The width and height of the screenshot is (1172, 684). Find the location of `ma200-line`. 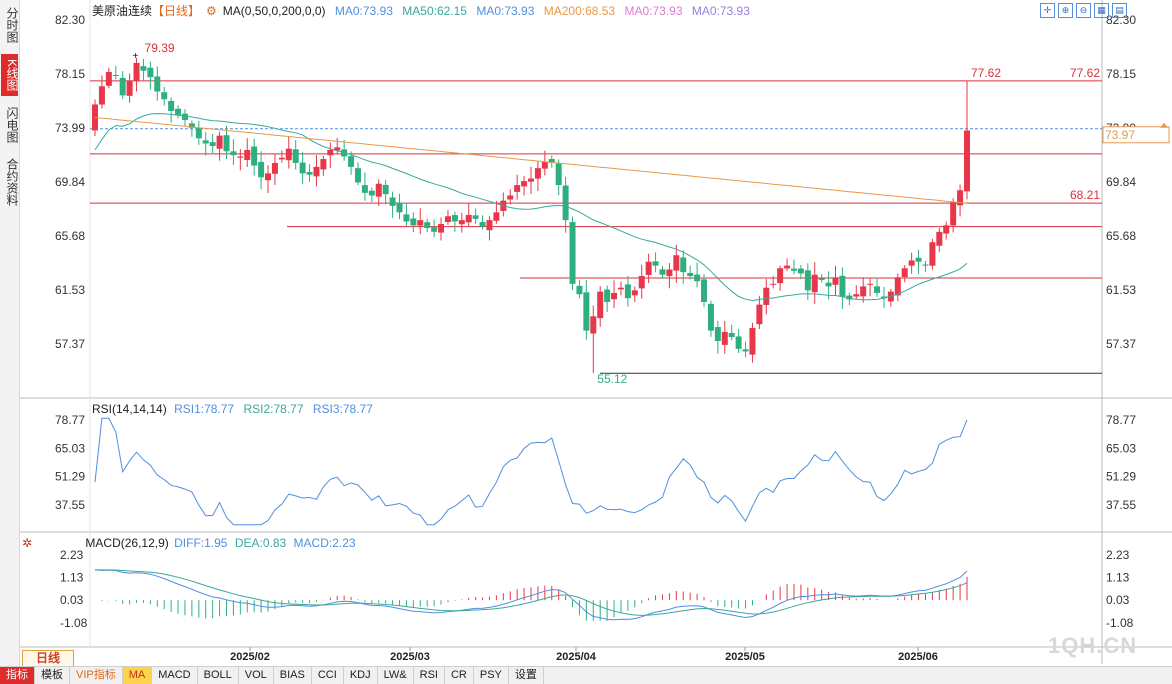

ma200-line is located at coordinates (531, 160).